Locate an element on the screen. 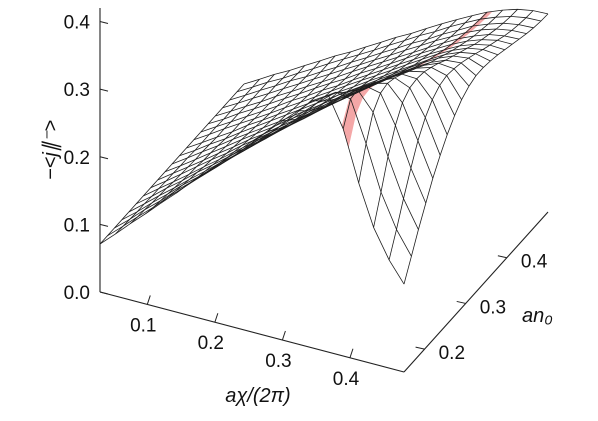 The image size is (598, 421). x-tick-label: 0.3 is located at coordinates (278, 361).